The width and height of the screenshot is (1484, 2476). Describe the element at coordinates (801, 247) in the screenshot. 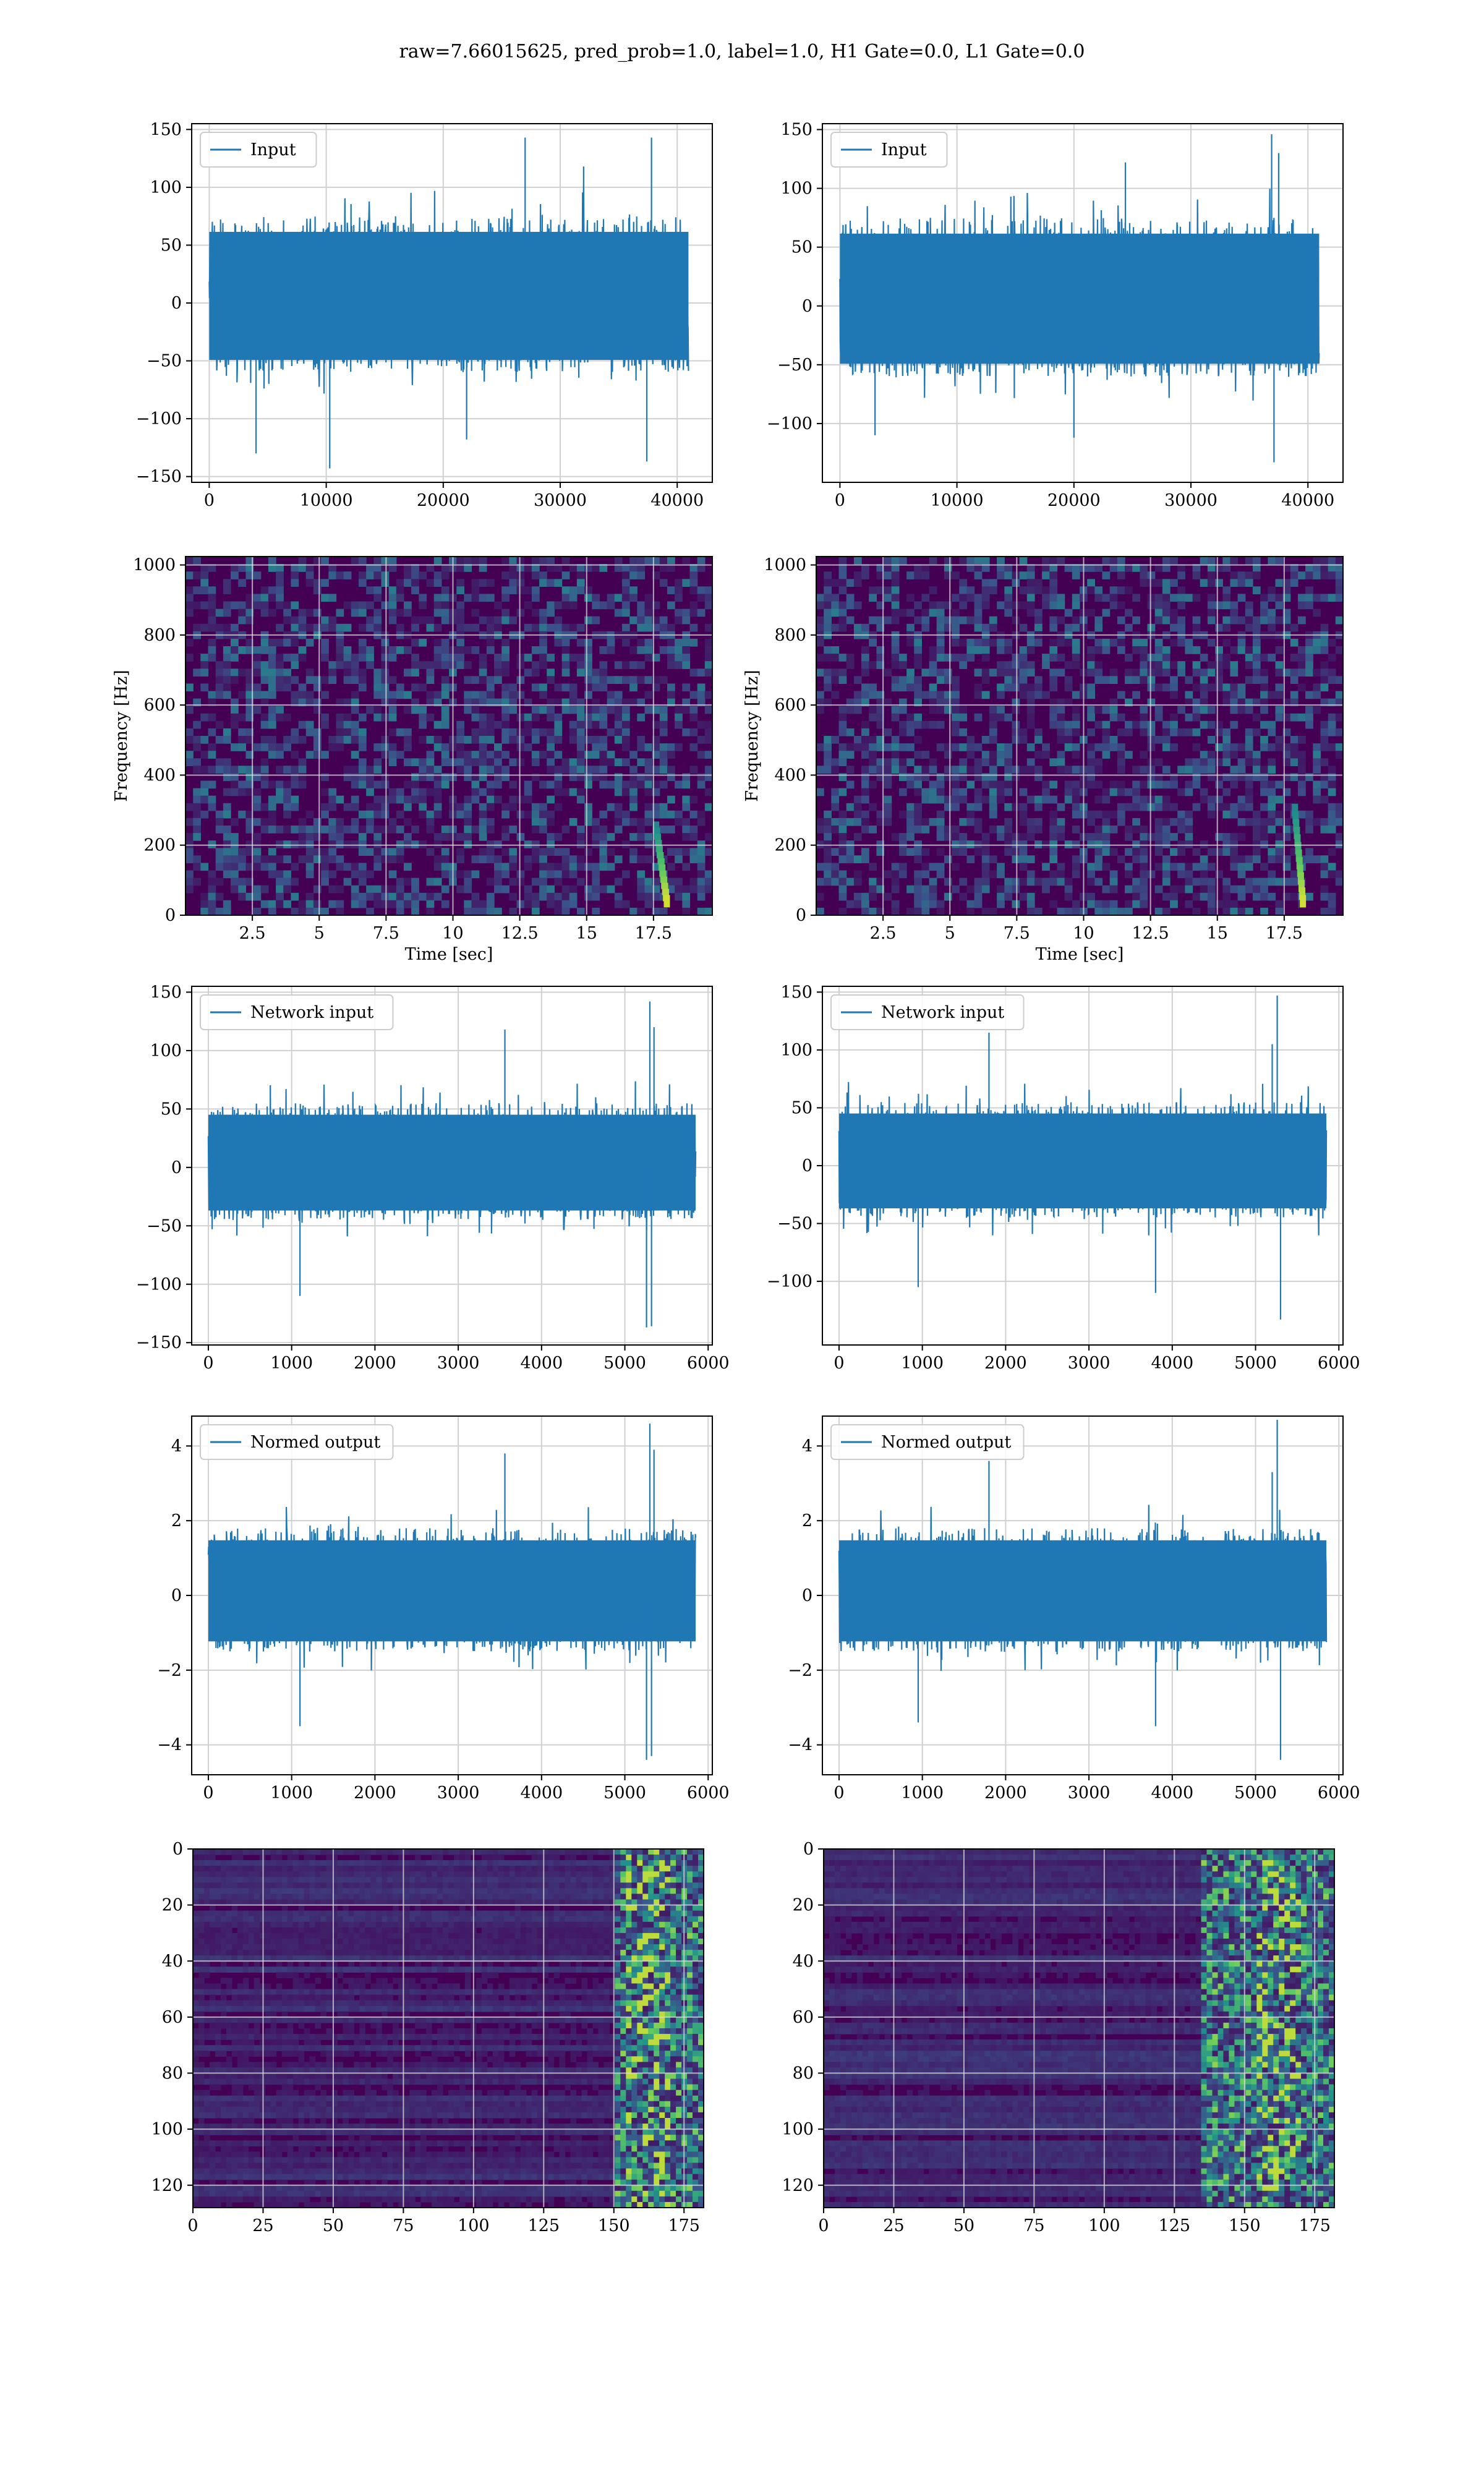

I see `l1-input-ytick-label: 50` at that location.